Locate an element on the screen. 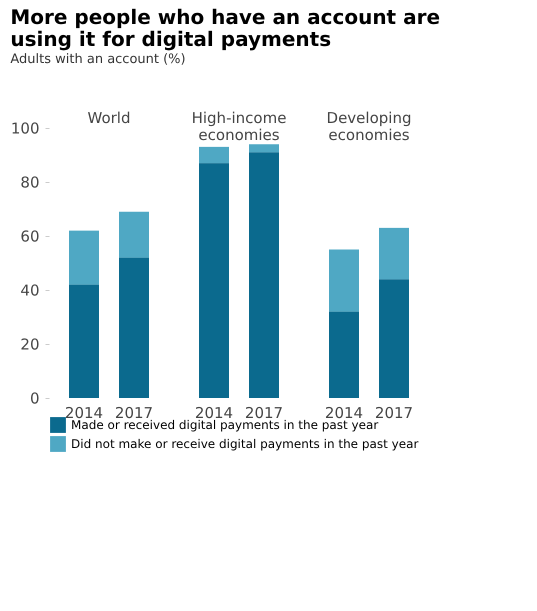 The height and width of the screenshot is (611, 537). y-tick-label: 100 is located at coordinates (25, 129).